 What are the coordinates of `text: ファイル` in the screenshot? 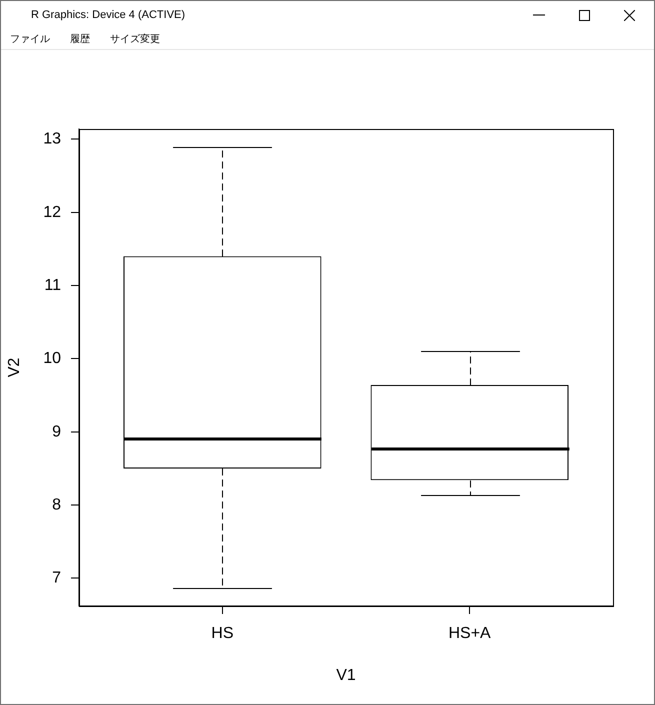 It's located at (30, 40).